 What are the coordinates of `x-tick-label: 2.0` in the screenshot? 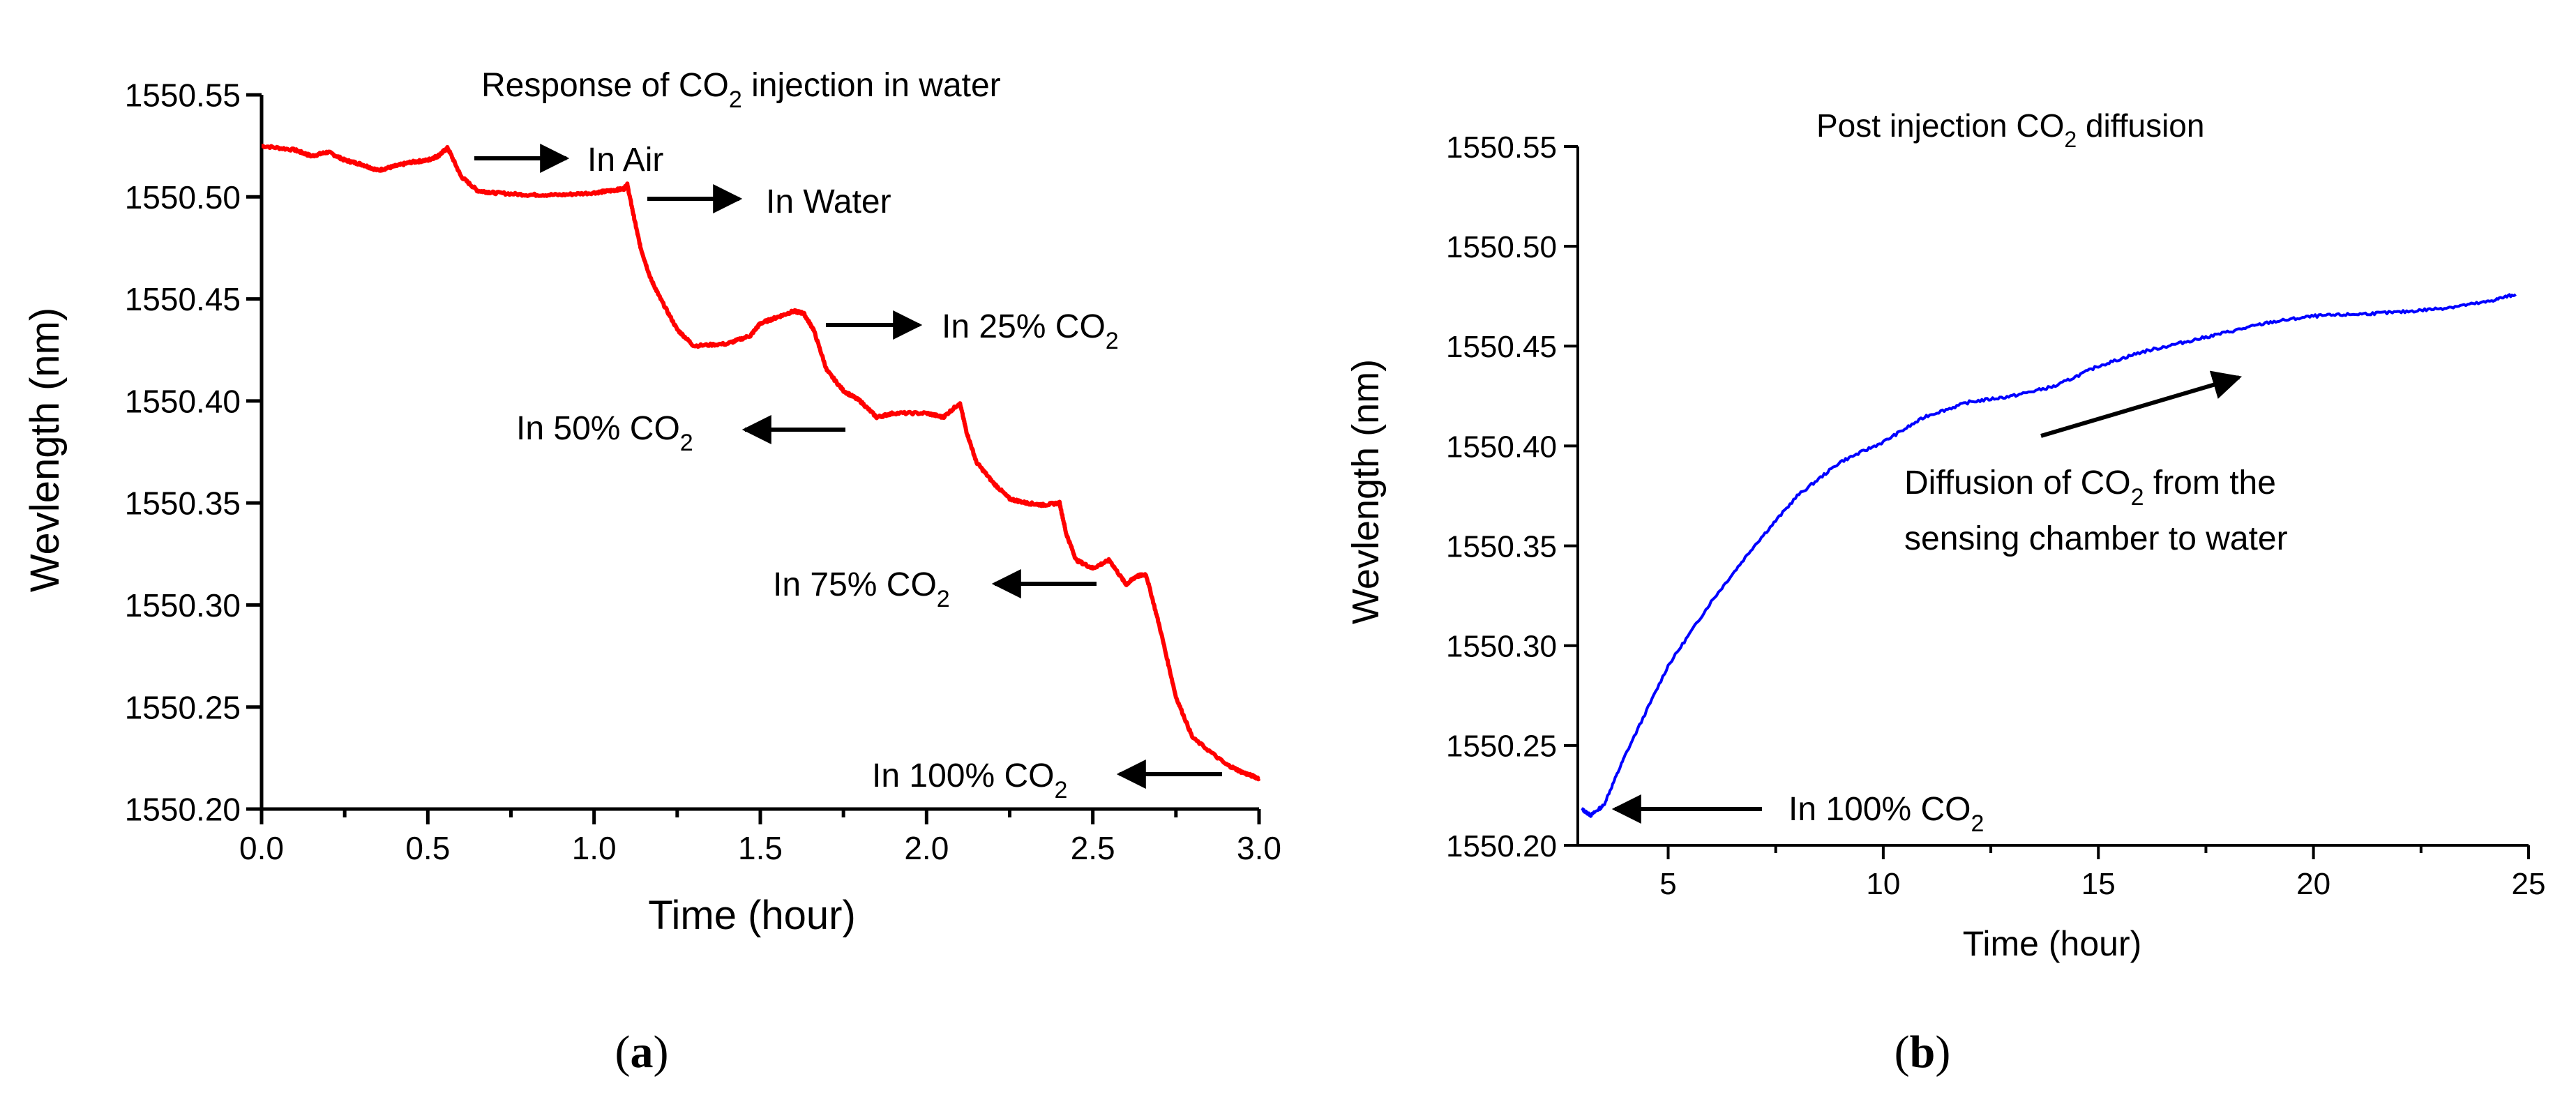 It's located at (926, 848).